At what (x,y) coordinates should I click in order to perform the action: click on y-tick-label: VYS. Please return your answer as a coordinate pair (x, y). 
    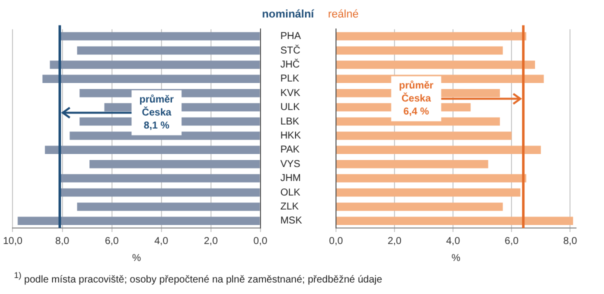
    Looking at the image, I should click on (290, 164).